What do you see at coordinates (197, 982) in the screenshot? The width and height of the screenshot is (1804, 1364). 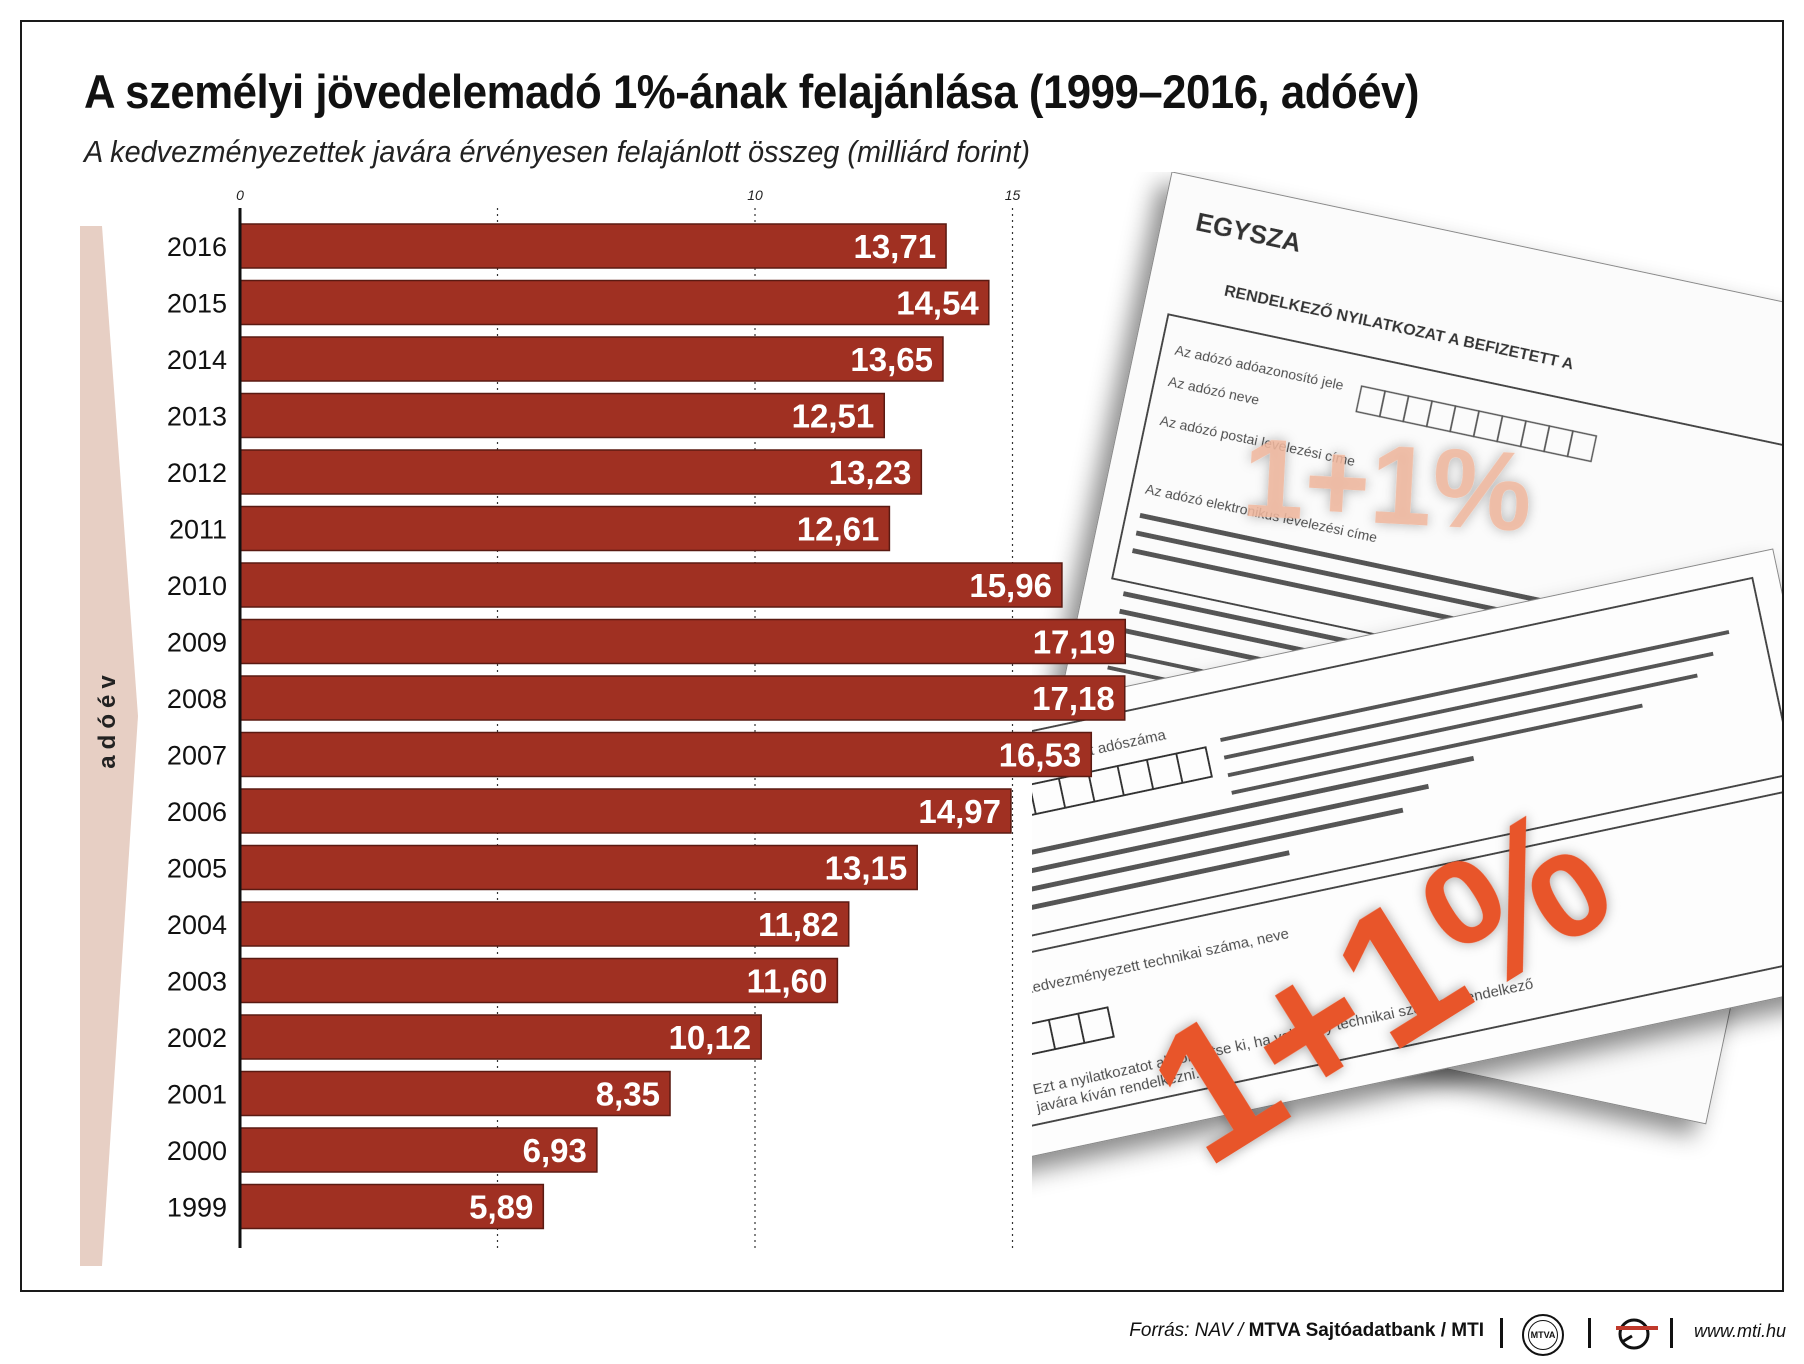 I see `category-label: 2003` at bounding box center [197, 982].